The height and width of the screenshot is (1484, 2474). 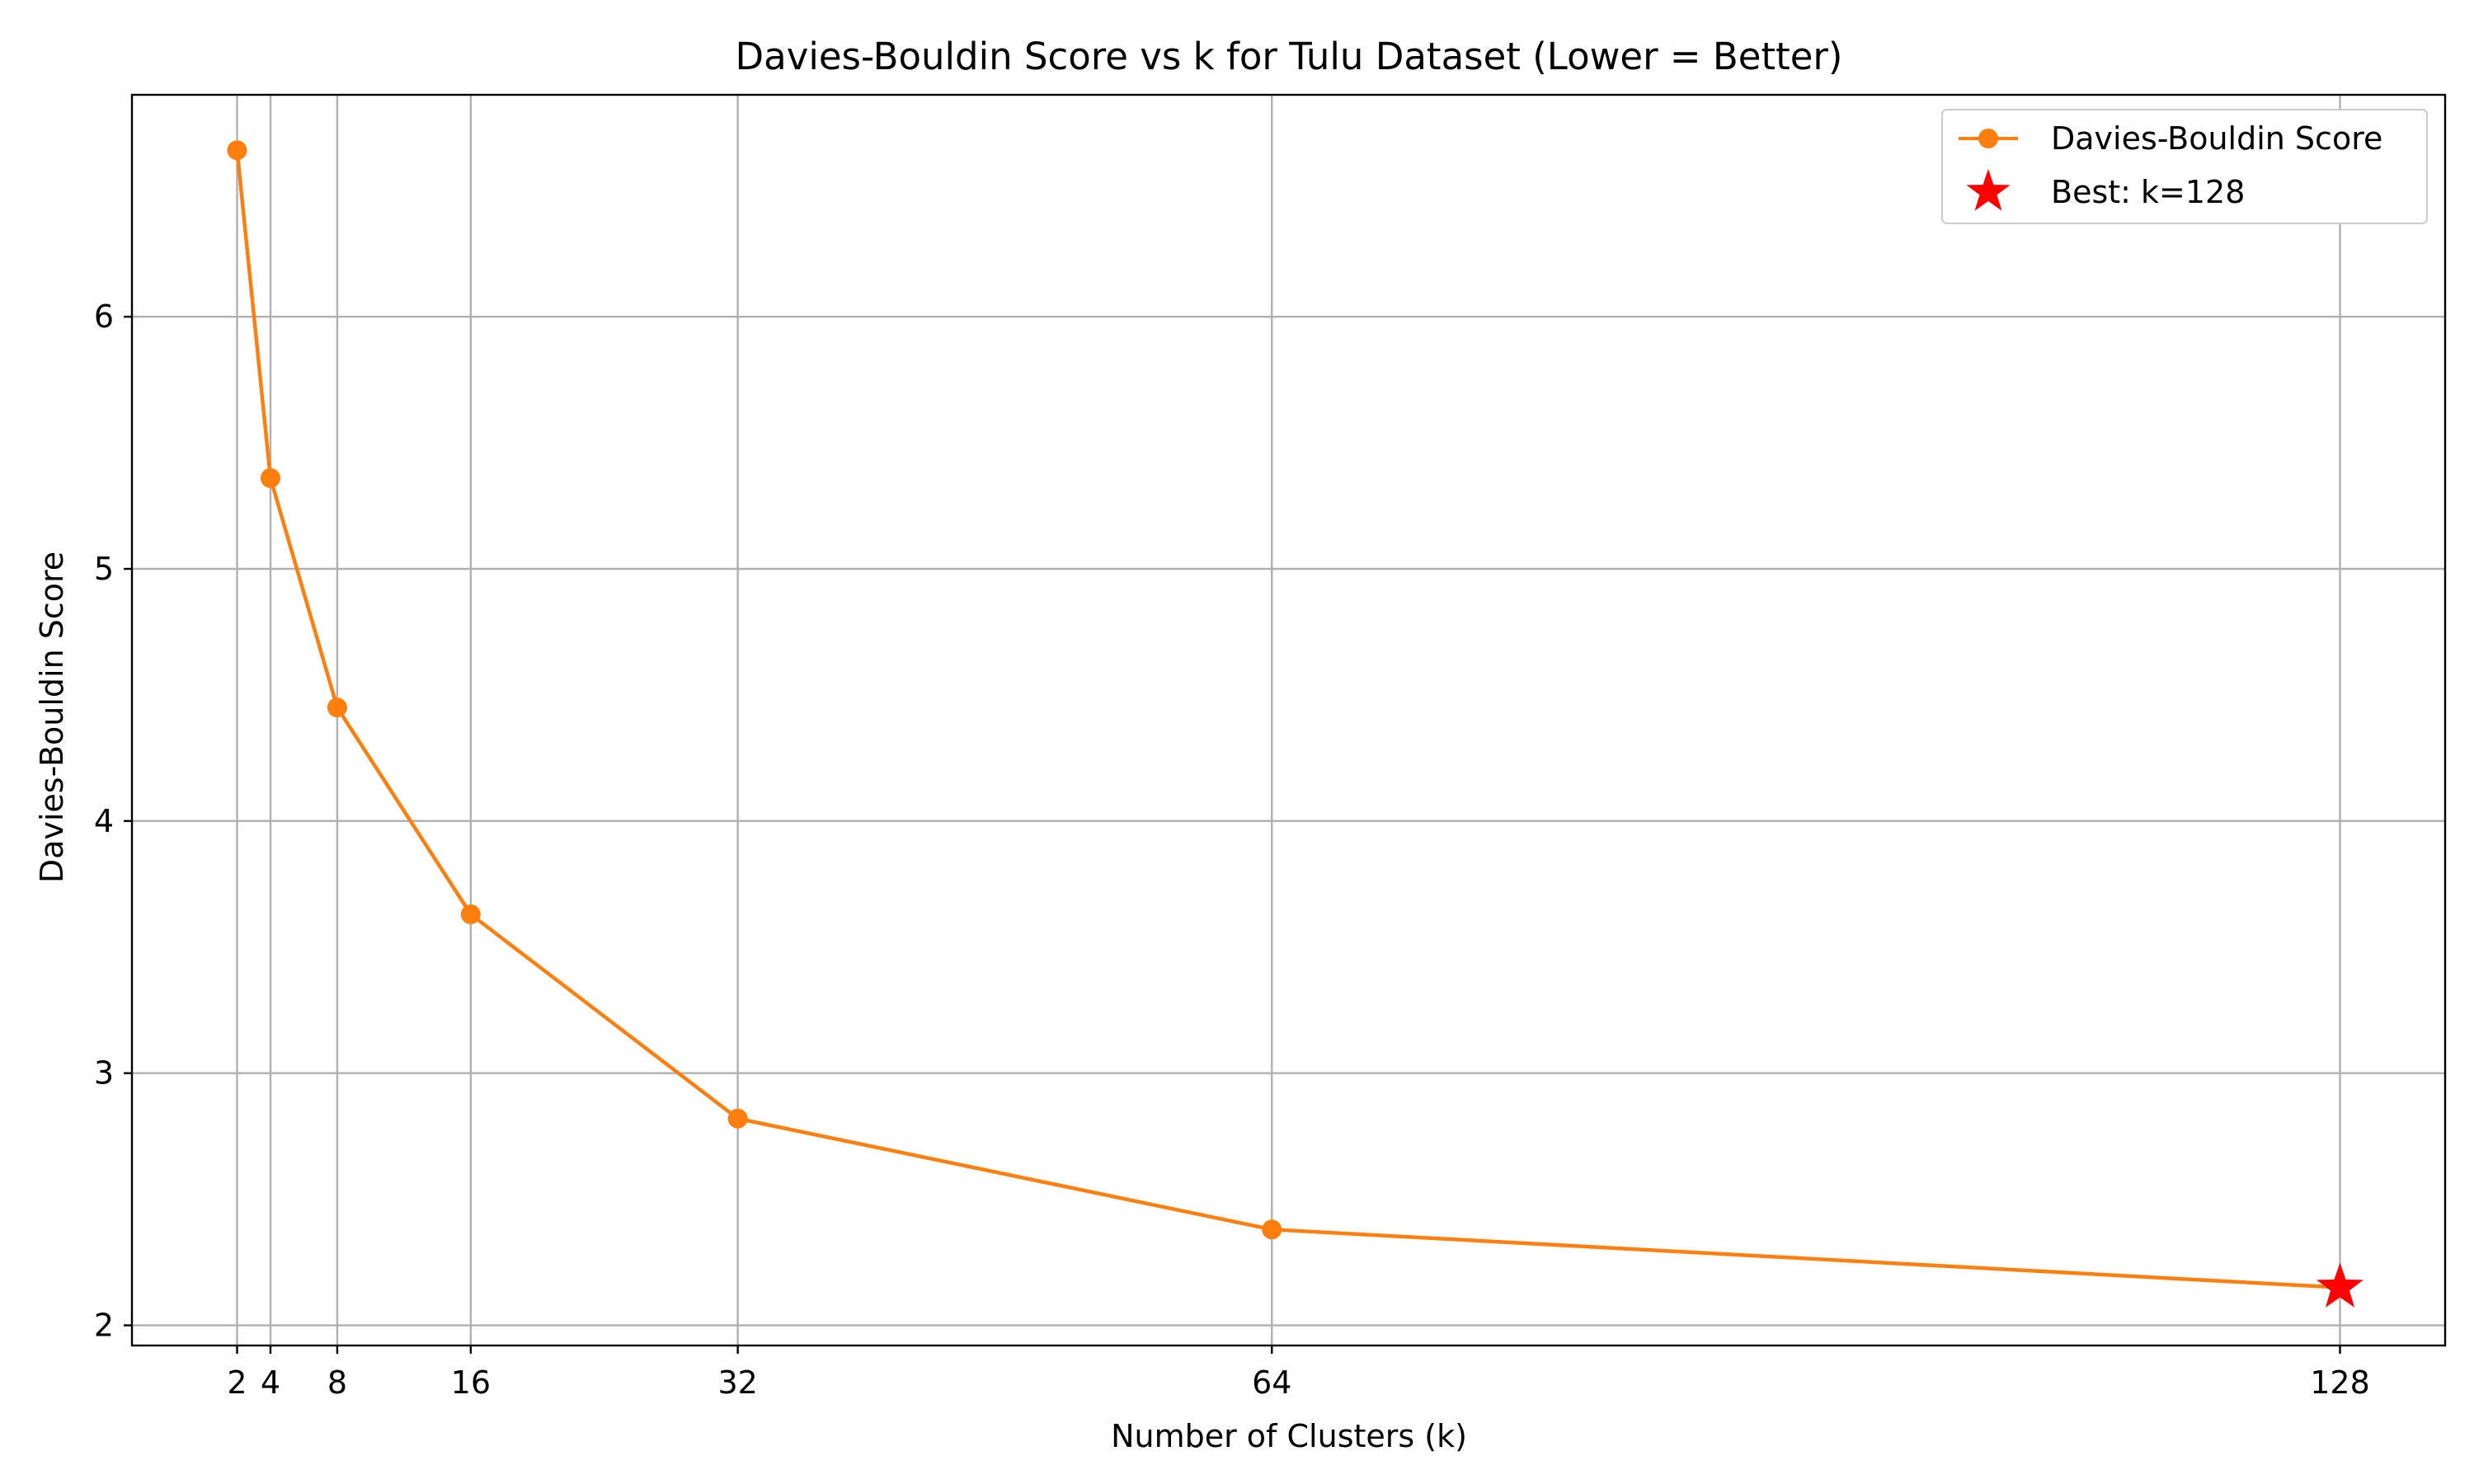 What do you see at coordinates (471, 1382) in the screenshot?
I see `x-tick-label: 16` at bounding box center [471, 1382].